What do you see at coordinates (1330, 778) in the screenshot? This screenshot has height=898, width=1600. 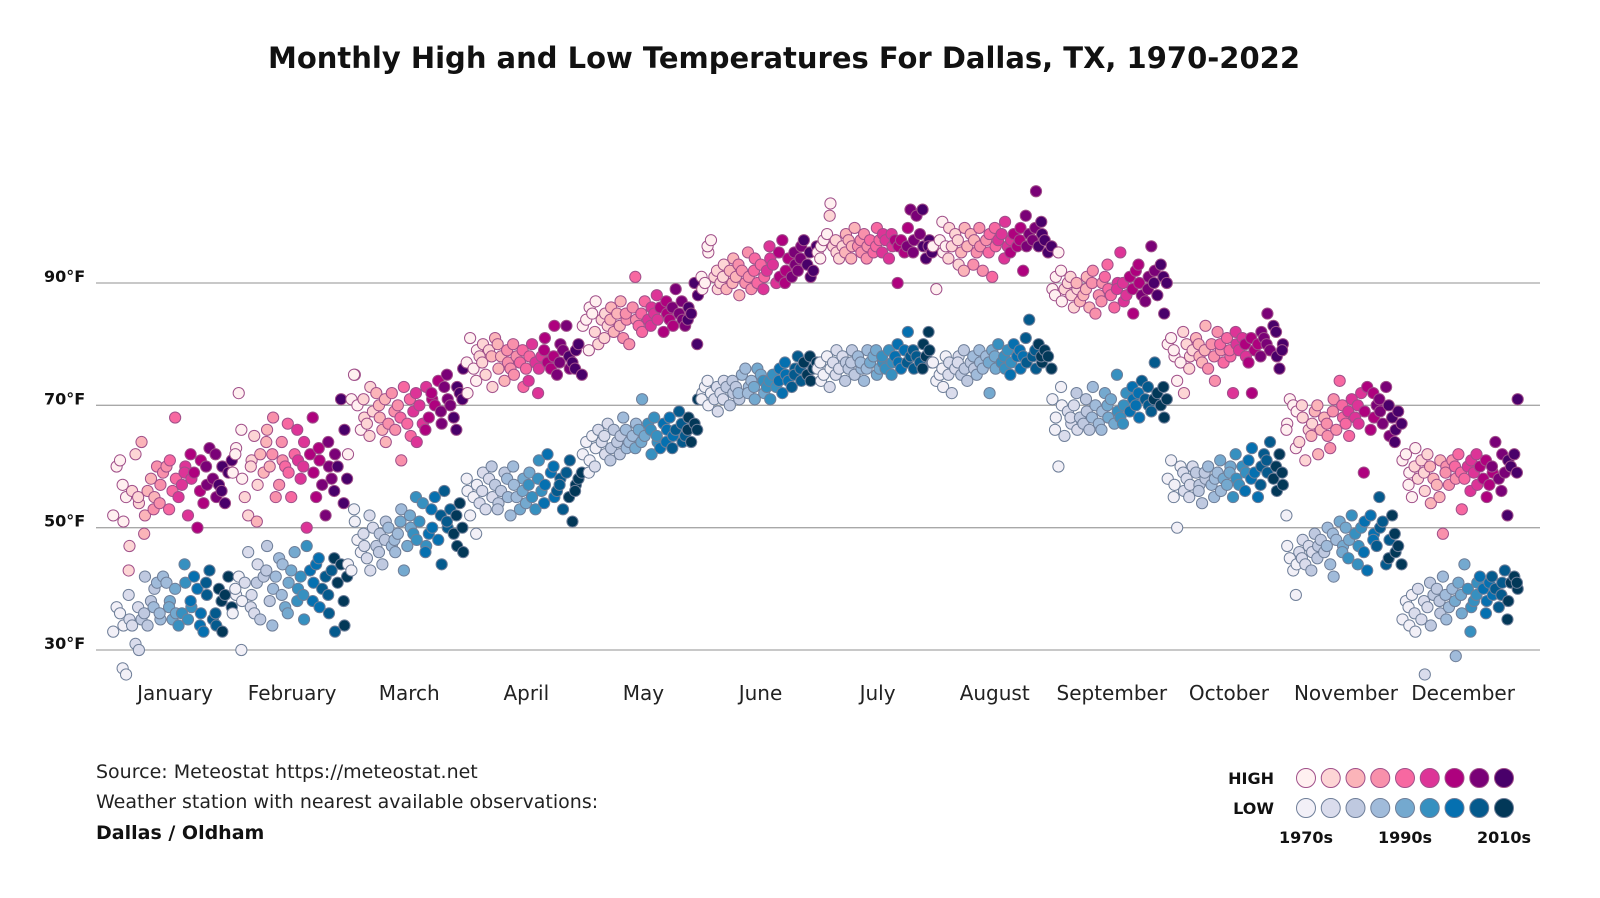 I see `legend-high-swatch` at bounding box center [1330, 778].